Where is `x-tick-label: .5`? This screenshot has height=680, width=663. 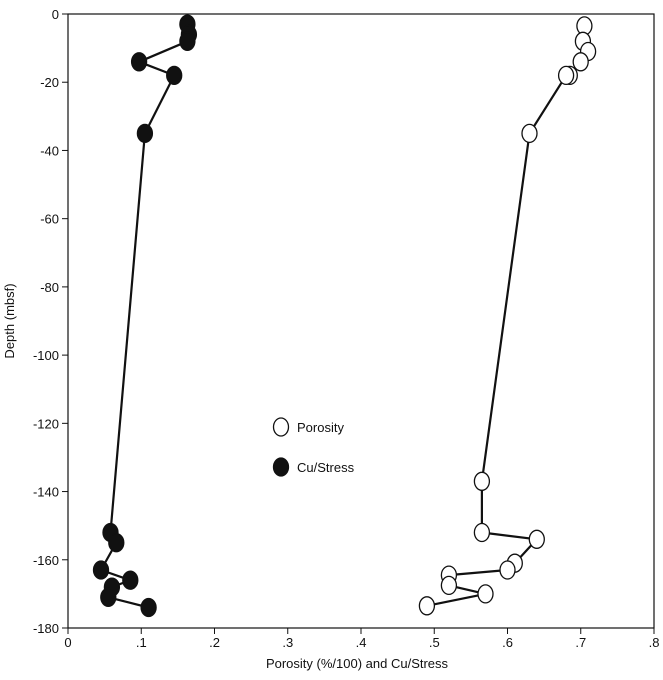
x-tick-label: .5 is located at coordinates (434, 642).